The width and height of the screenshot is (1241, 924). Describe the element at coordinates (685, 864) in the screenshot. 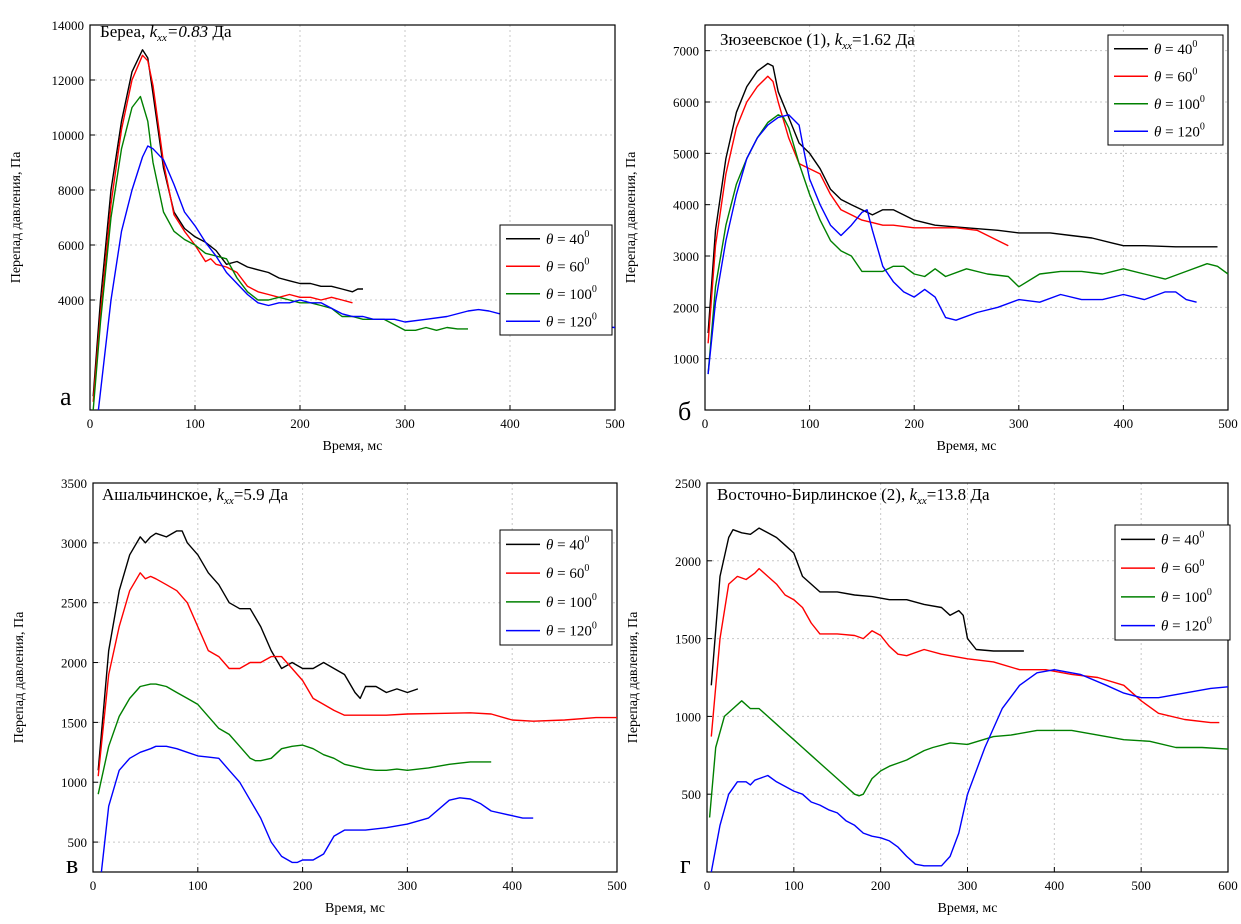

I see `panel-letter: г` at that location.